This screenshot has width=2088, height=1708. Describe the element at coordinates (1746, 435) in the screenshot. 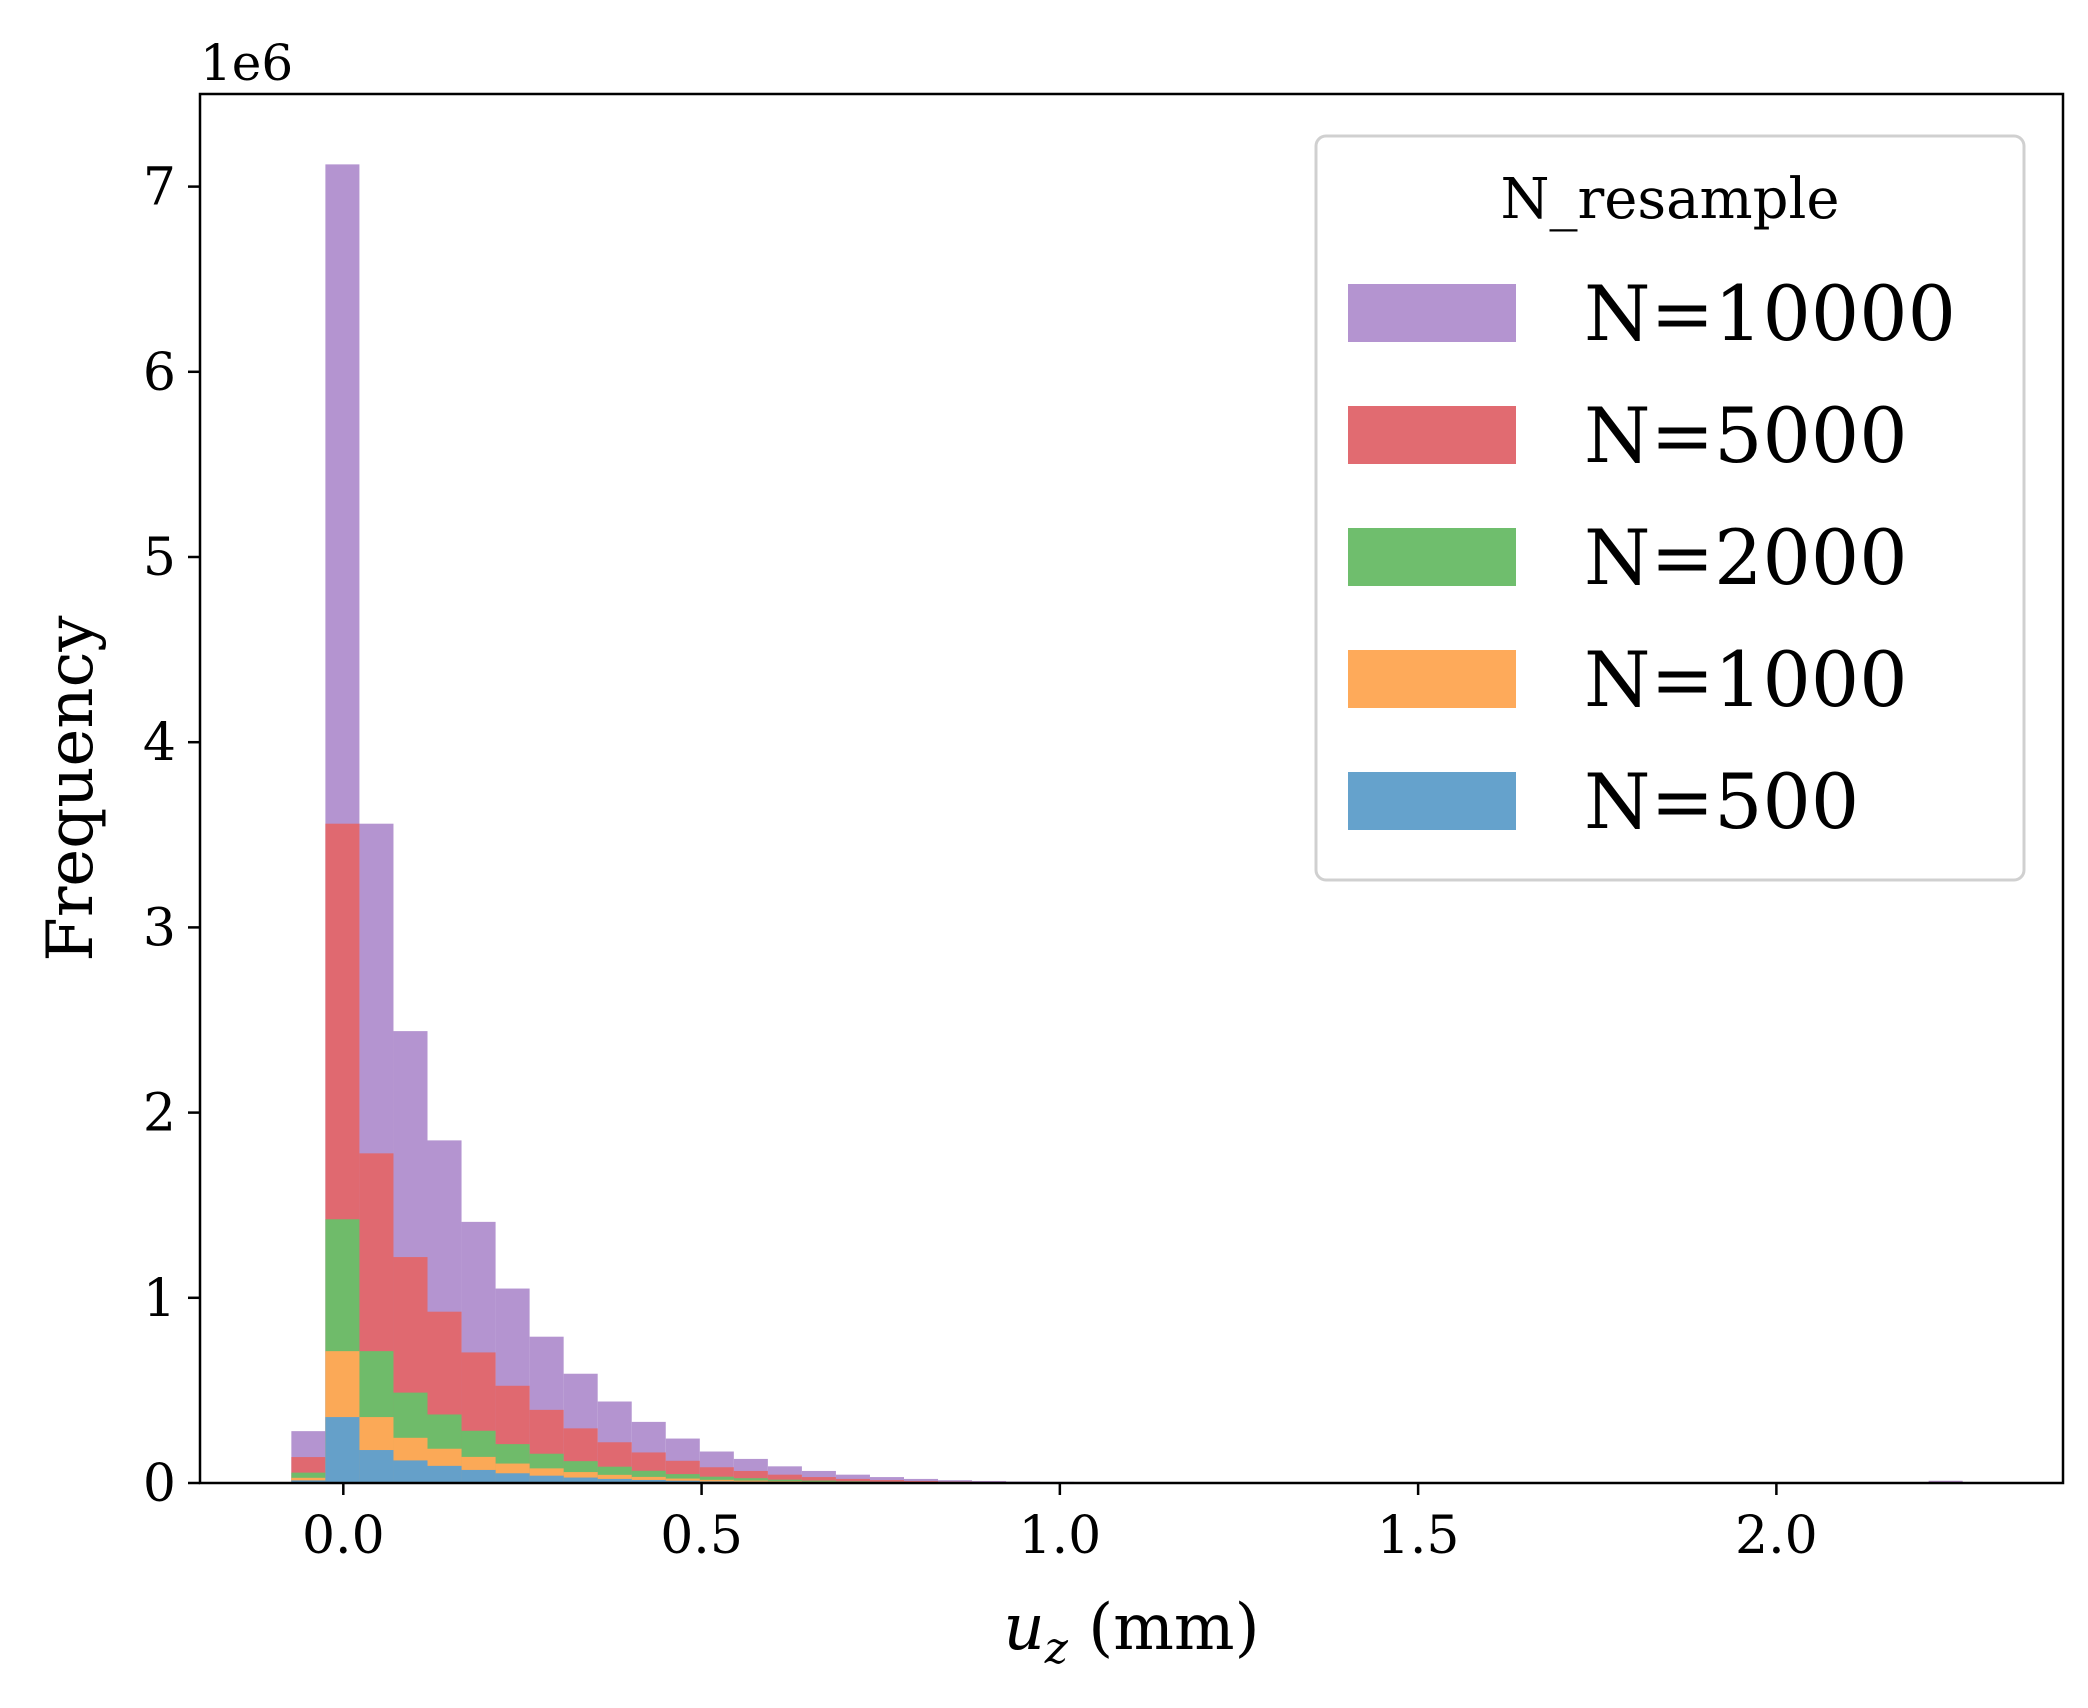

I see `legend-label: N=5000` at that location.